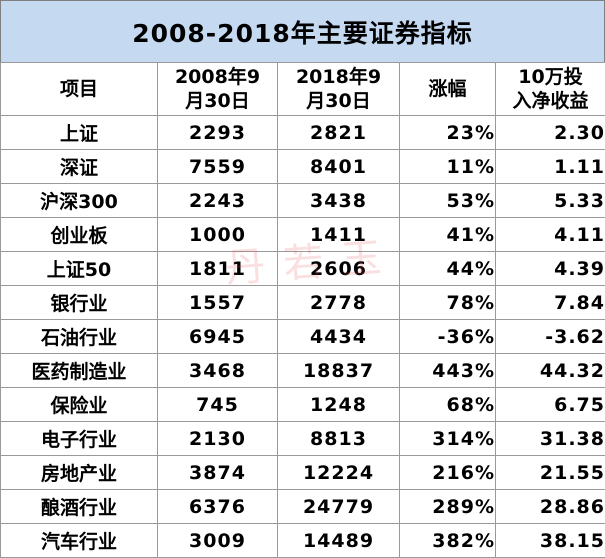  Describe the element at coordinates (339, 133) in the screenshot. I see `row-value-2018: 2821` at that location.